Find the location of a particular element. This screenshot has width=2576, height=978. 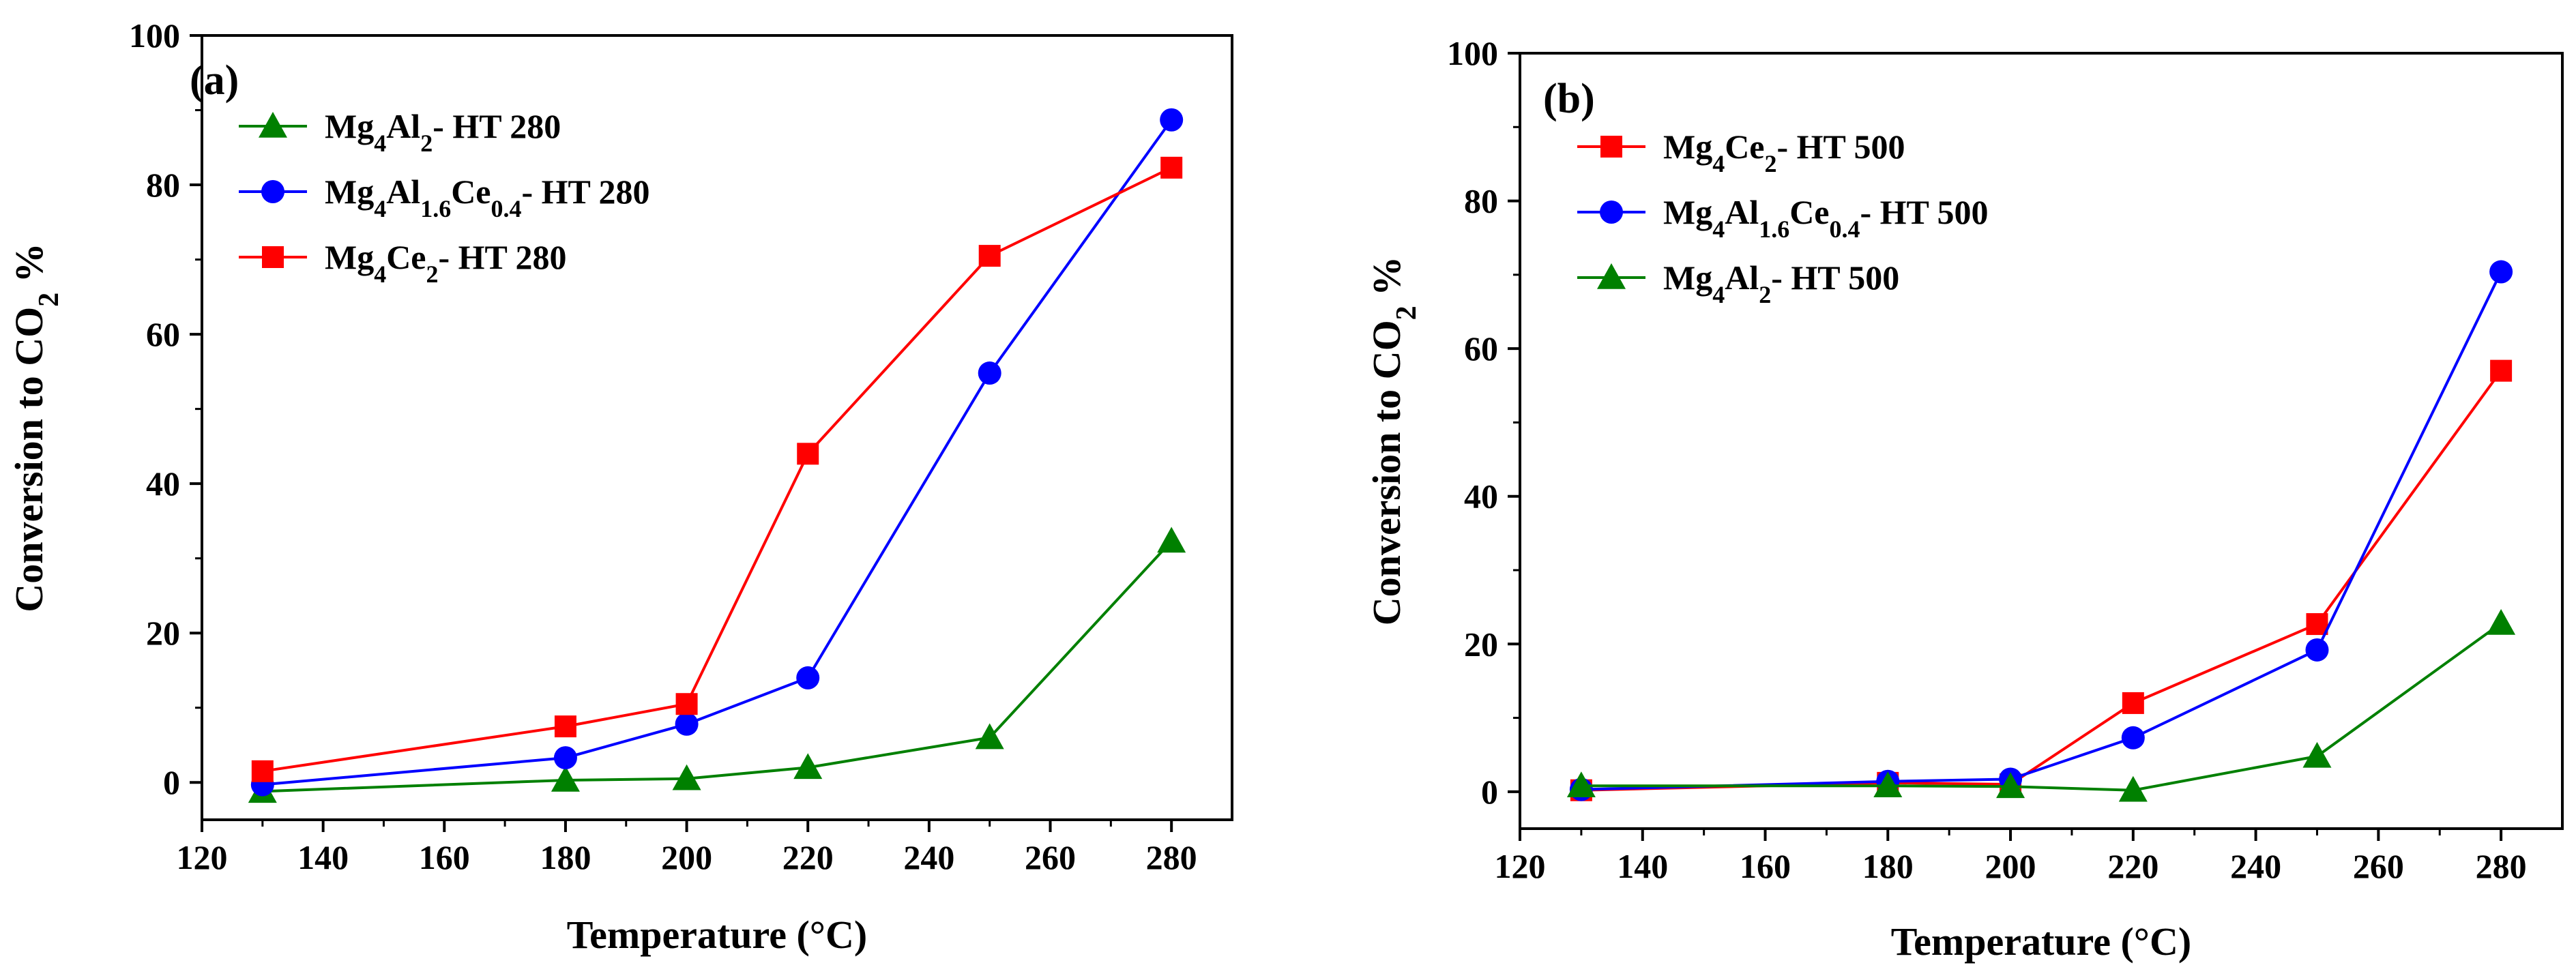

x-tick-label: 260 is located at coordinates (2378, 866).